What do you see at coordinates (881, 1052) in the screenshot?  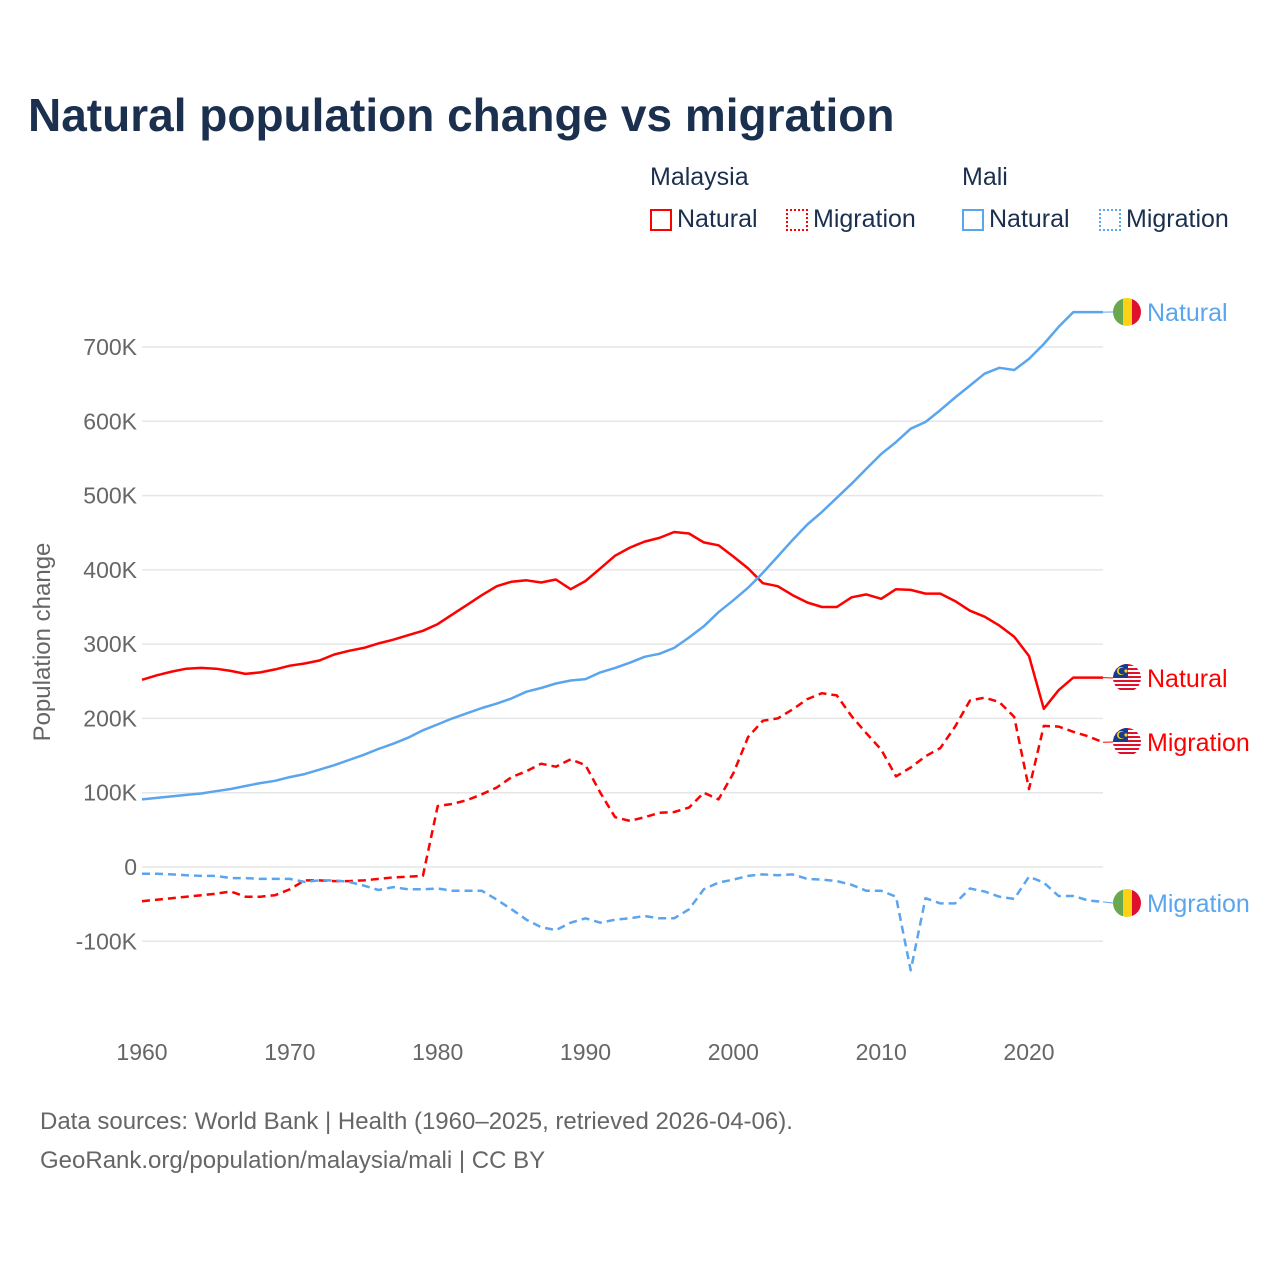 I see `x-tick-label: 2010` at bounding box center [881, 1052].